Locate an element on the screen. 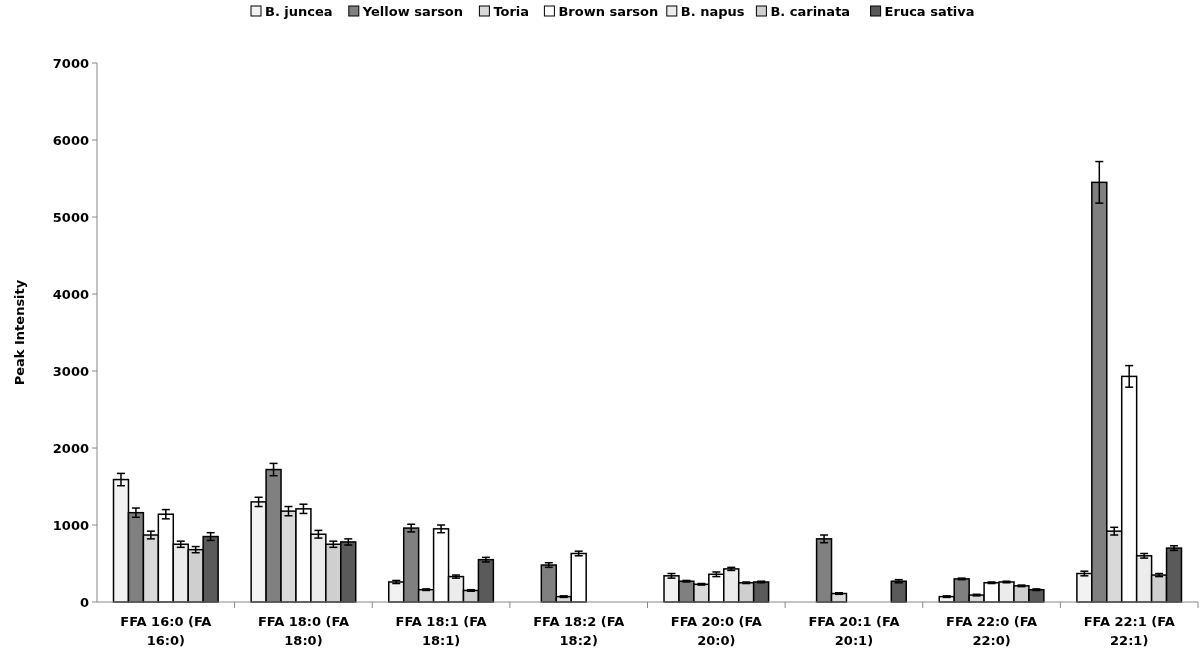  y-tick-label: 0 is located at coordinates (84, 602).